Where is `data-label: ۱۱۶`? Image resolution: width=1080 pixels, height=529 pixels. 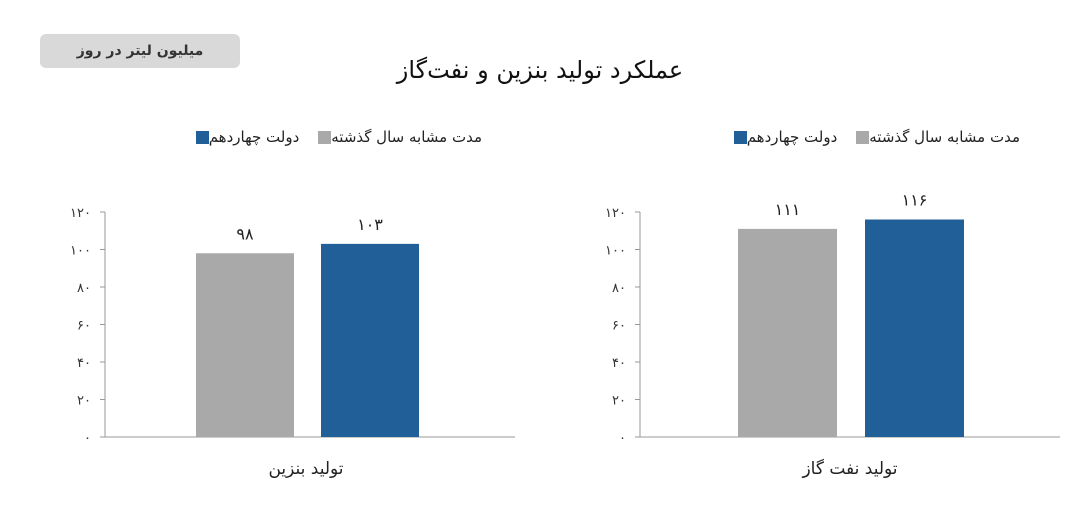
data-label: ۱۱۶ is located at coordinates (915, 200).